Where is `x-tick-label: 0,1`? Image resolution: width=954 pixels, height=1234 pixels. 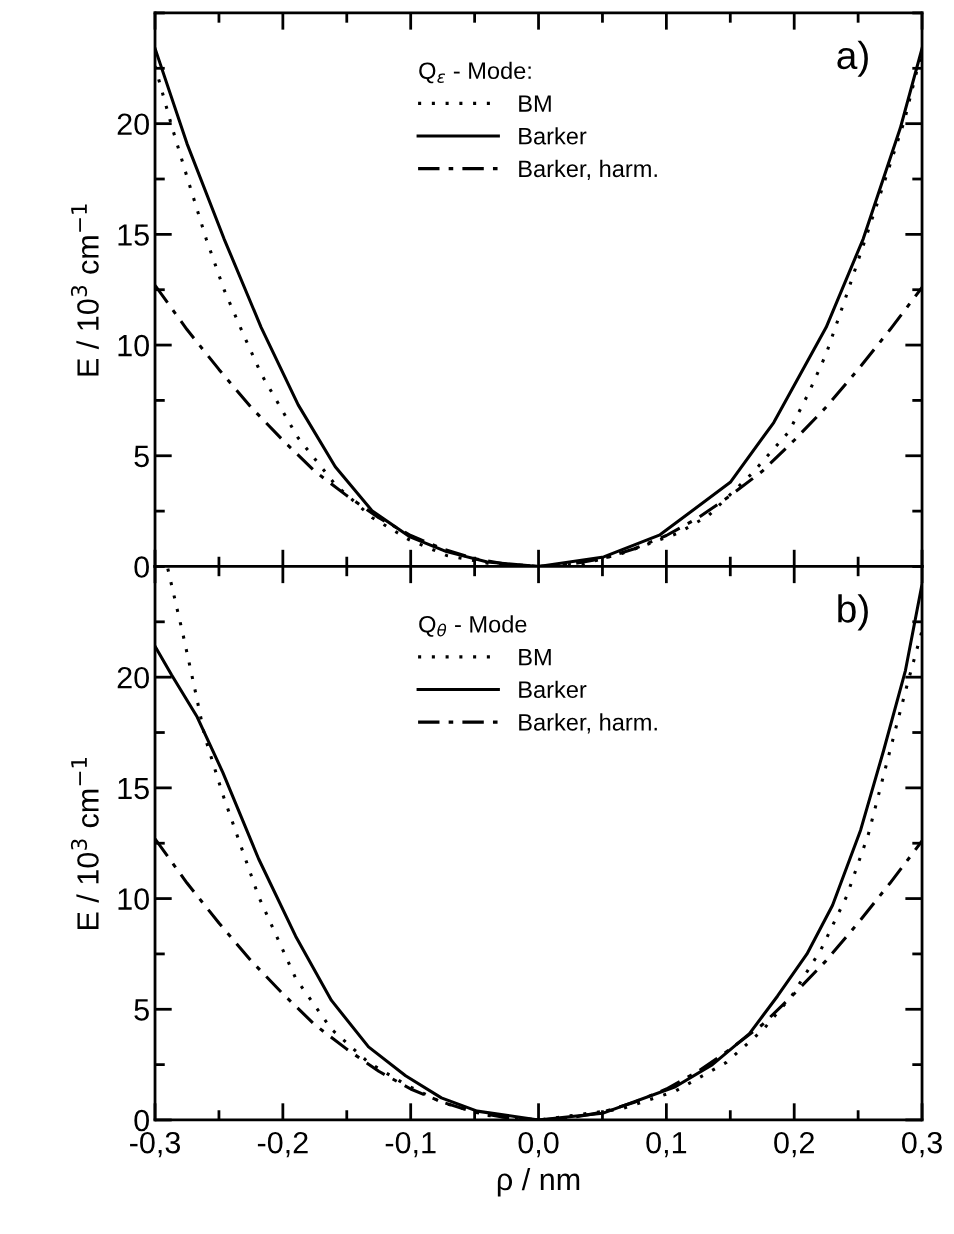 x-tick-label: 0,1 is located at coordinates (666, 1144).